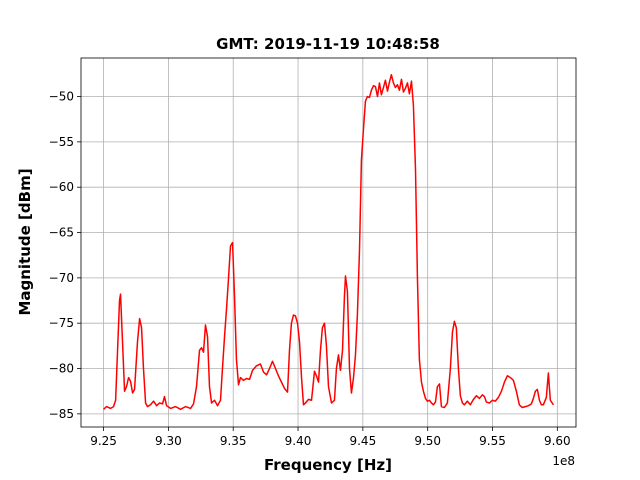 The height and width of the screenshot is (480, 640). What do you see at coordinates (25, 241) in the screenshot?
I see `y-axis-label: Magnitude [dBm]` at bounding box center [25, 241].